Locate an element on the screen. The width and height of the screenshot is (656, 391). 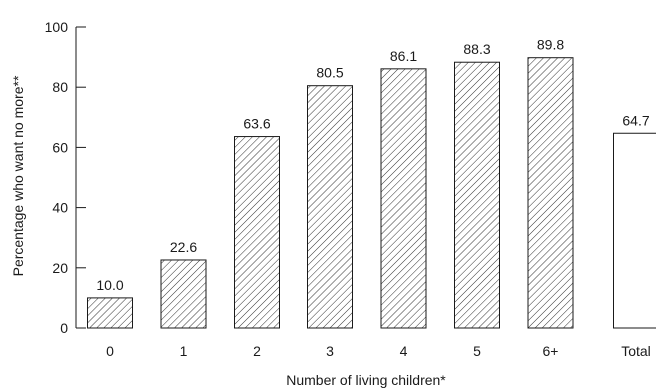
category-labels: 0 1 2 3 4 5 6+ Total is located at coordinates (378, 351).